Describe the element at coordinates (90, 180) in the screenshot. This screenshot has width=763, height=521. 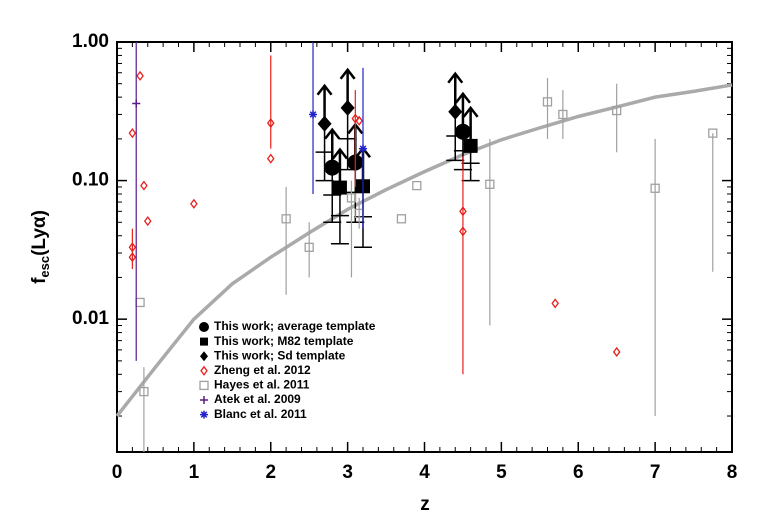
I see `y-tick-label: 0.10` at that location.